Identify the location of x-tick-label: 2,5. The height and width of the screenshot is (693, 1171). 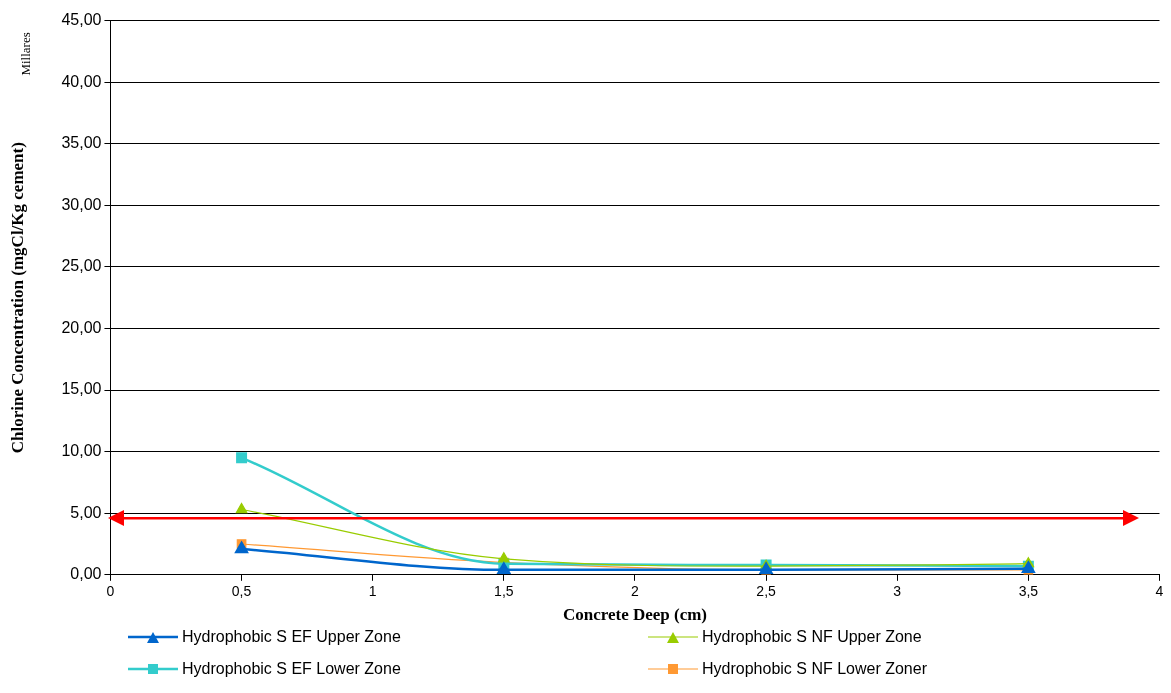
(766, 591).